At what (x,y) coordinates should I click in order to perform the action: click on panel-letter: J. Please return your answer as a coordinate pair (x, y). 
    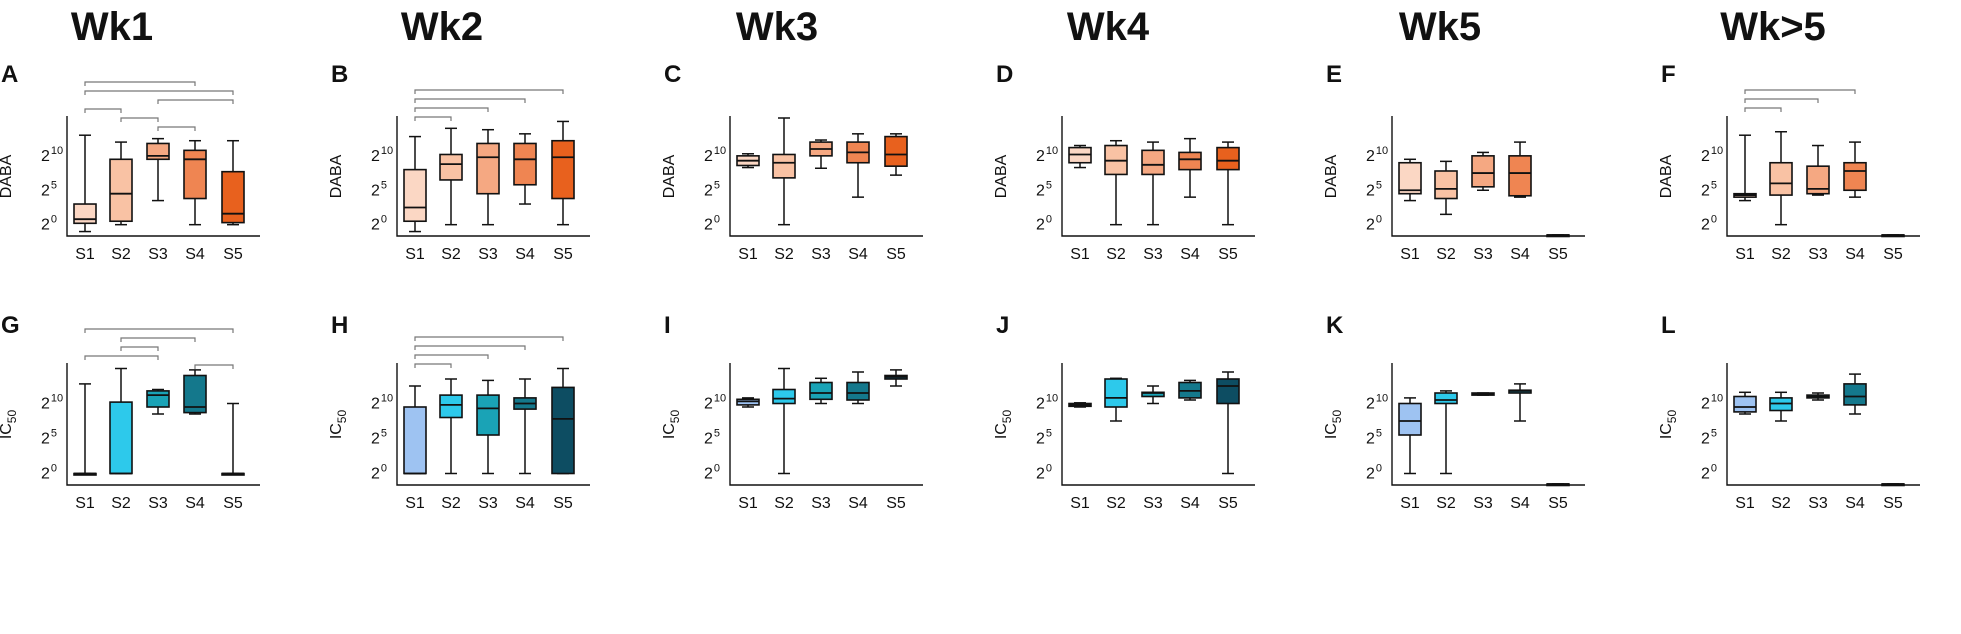
    Looking at the image, I should click on (1002, 325).